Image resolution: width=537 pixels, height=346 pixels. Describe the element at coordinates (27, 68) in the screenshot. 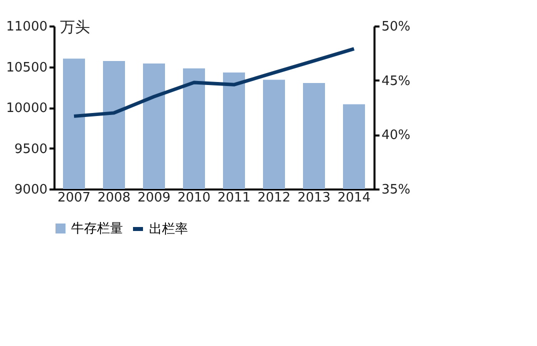

I see `y-tick-label: 10500` at that location.